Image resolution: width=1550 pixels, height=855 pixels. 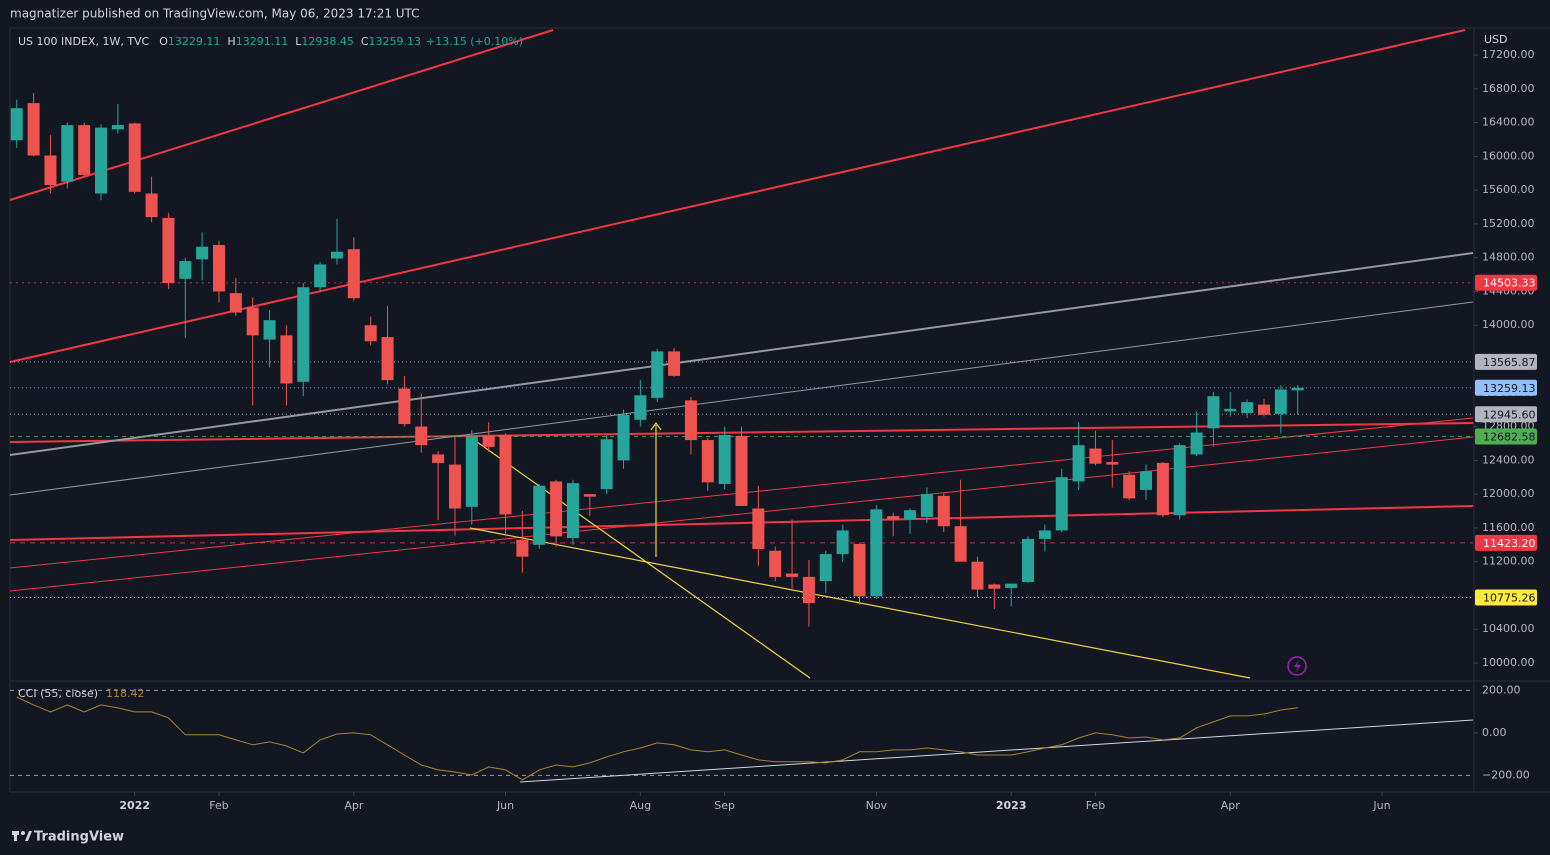 I want to click on indicator-value: 118.42, so click(x=125, y=693).